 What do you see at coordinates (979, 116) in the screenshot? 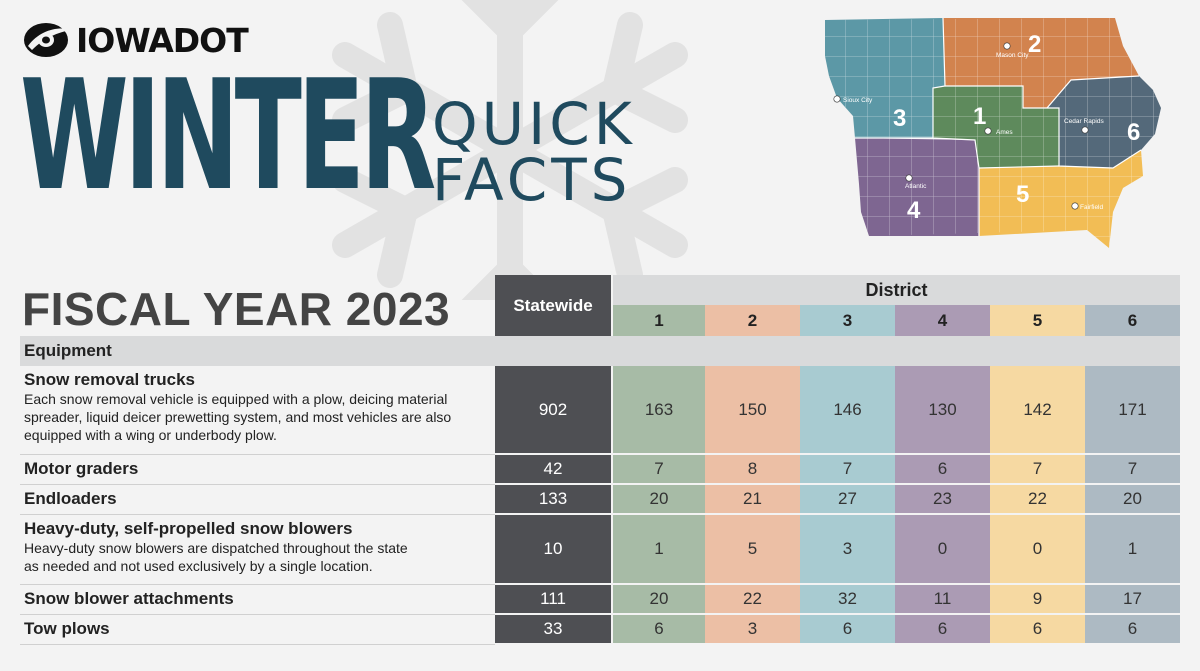
I see `district-1-number: 1` at bounding box center [979, 116].